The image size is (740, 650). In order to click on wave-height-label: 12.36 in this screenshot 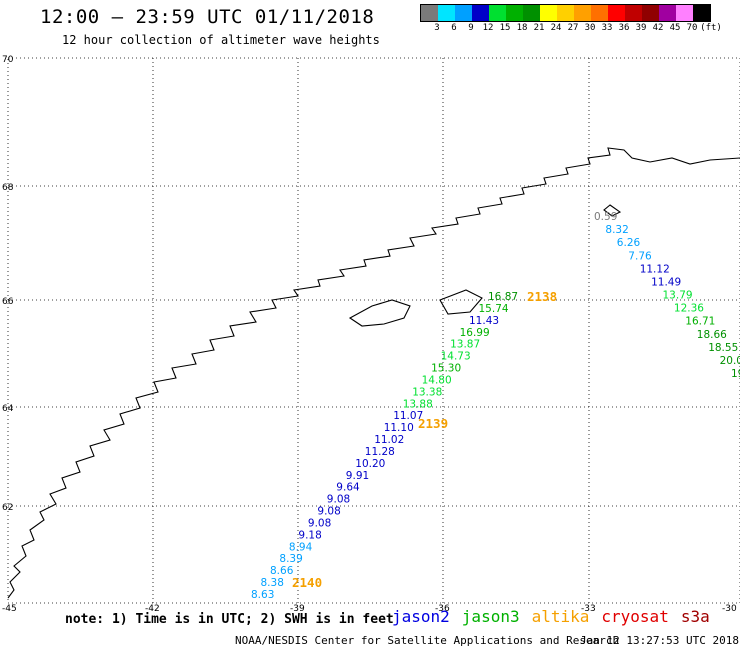, I will do `click(689, 309)`.